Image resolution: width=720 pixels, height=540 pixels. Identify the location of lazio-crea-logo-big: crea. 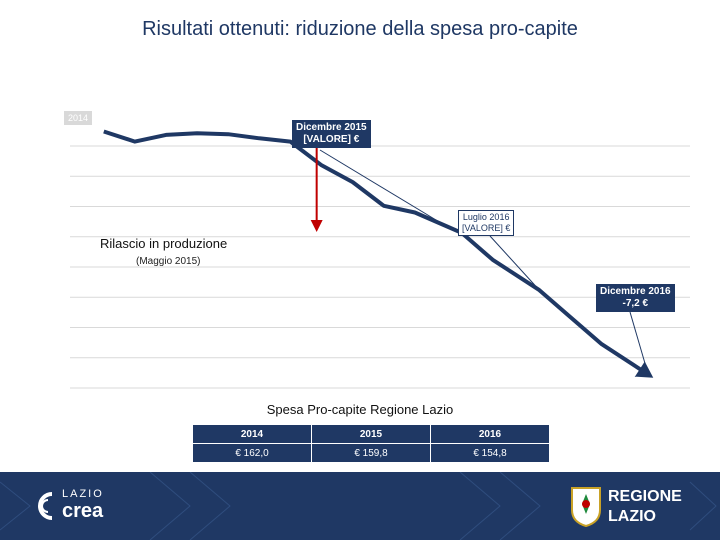
(83, 511).